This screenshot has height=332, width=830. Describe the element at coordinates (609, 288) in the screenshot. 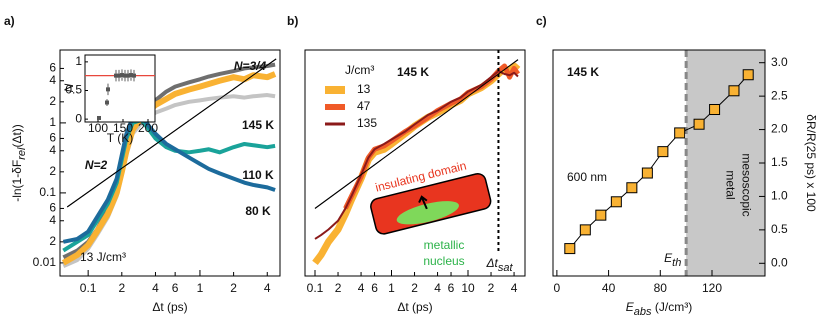

I see `x-tick-label: 40` at that location.